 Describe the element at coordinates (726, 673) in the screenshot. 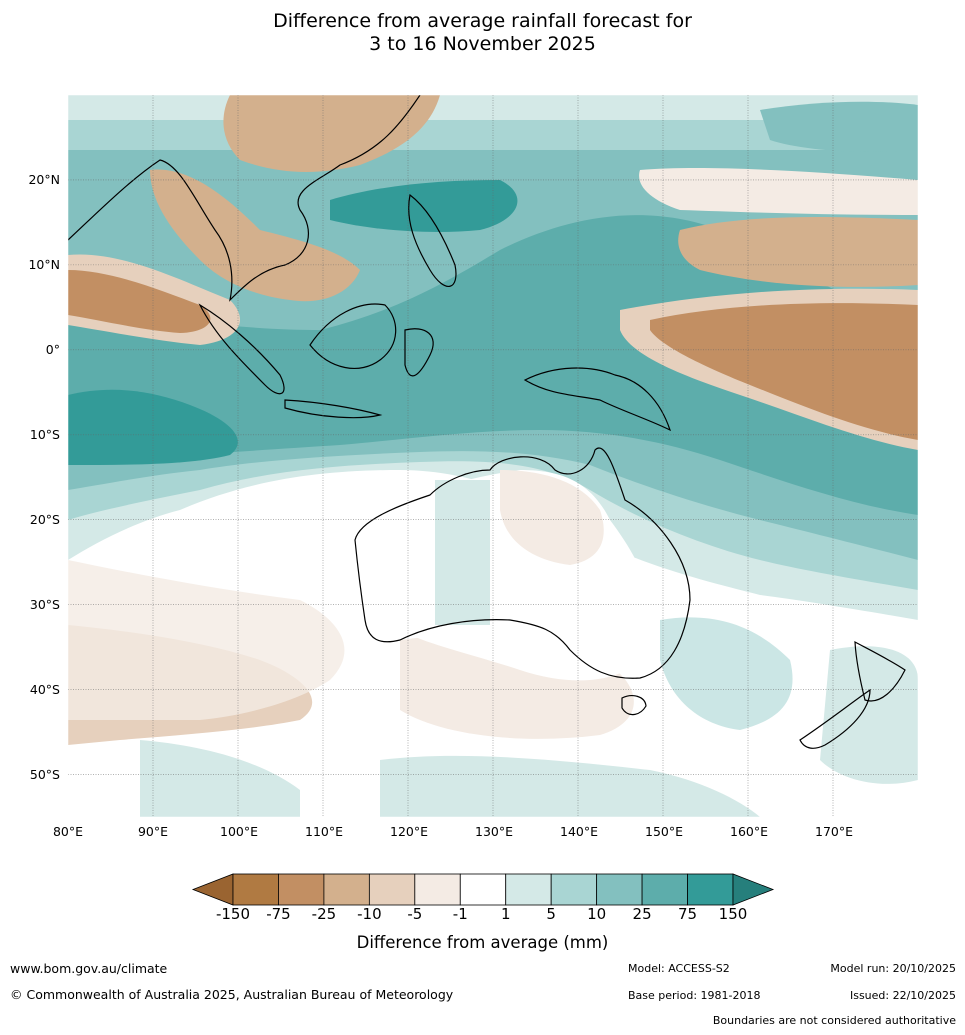

I see `east-teal-patch` at that location.